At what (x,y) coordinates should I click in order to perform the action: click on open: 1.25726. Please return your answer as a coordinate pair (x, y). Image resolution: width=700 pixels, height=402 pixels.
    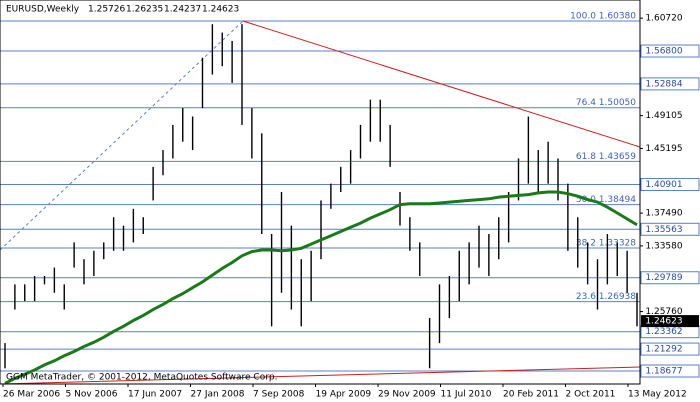
    Looking at the image, I should click on (106, 10).